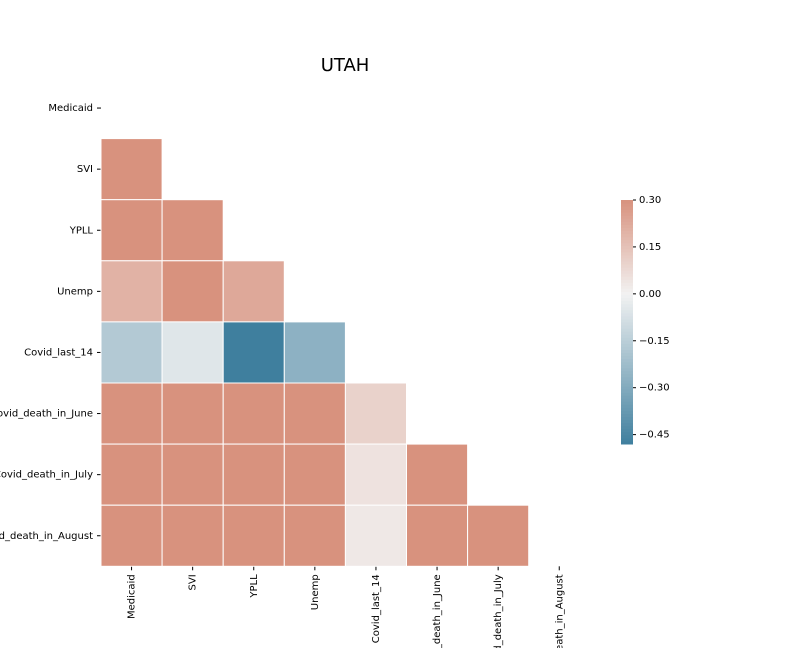 The width and height of the screenshot is (792, 648). What do you see at coordinates (345, 65) in the screenshot?
I see `chart-title: UTAH` at bounding box center [345, 65].